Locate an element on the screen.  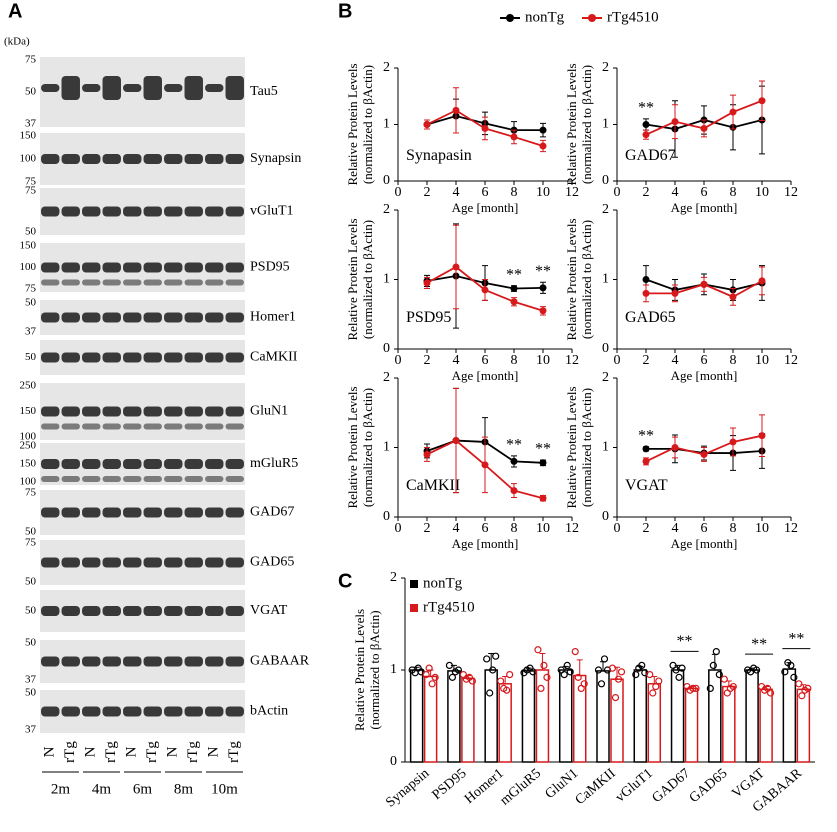
x-tick-label: 10 is located at coordinates (543, 360).